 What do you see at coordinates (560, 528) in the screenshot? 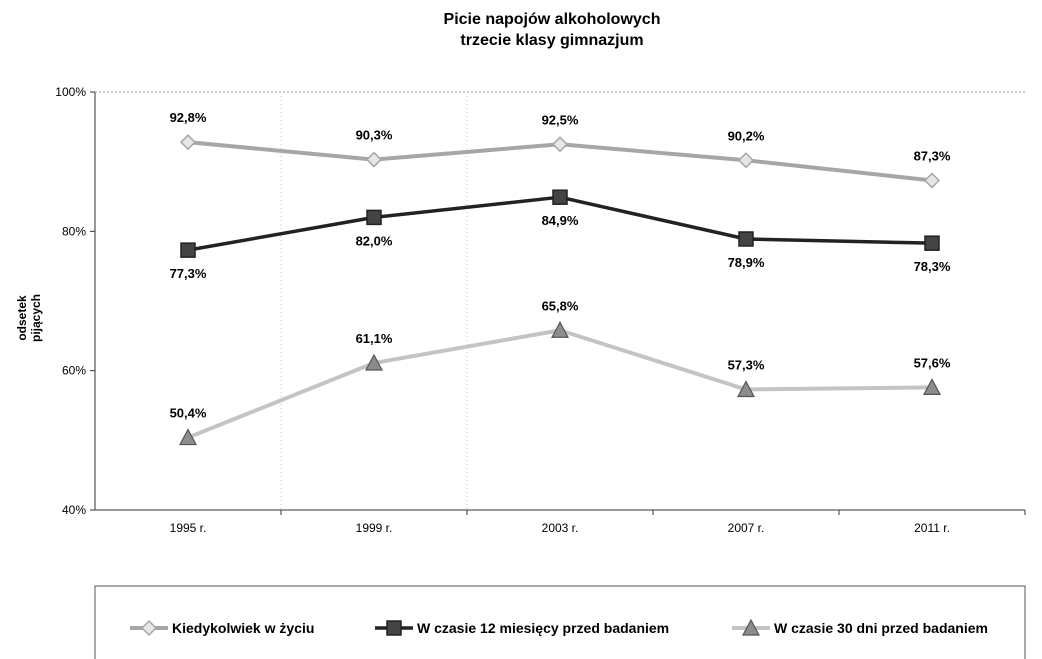
I see `x-tick-label: 2003 r.` at bounding box center [560, 528].